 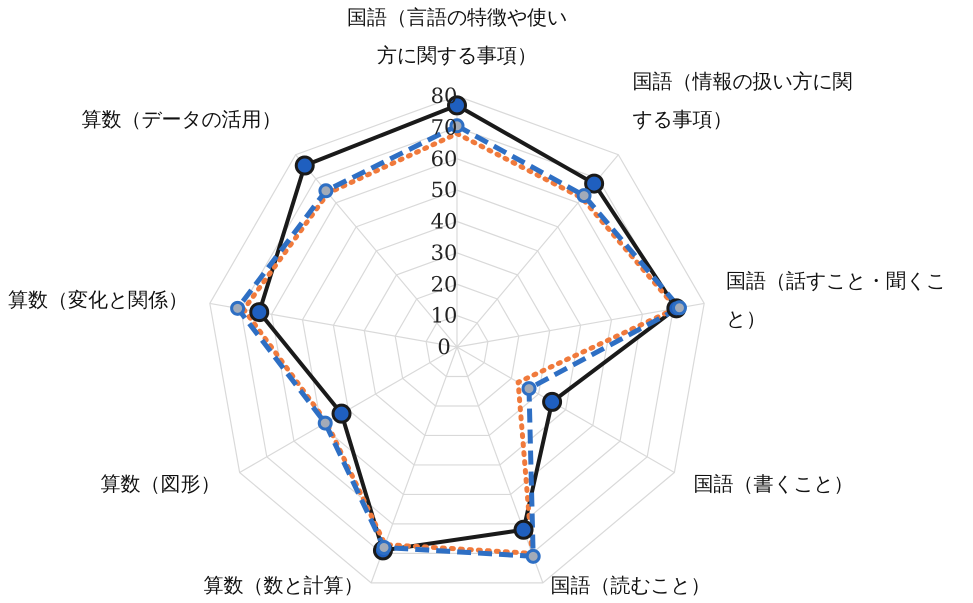 I want to click on y-tick-label: 10, so click(x=444, y=316).